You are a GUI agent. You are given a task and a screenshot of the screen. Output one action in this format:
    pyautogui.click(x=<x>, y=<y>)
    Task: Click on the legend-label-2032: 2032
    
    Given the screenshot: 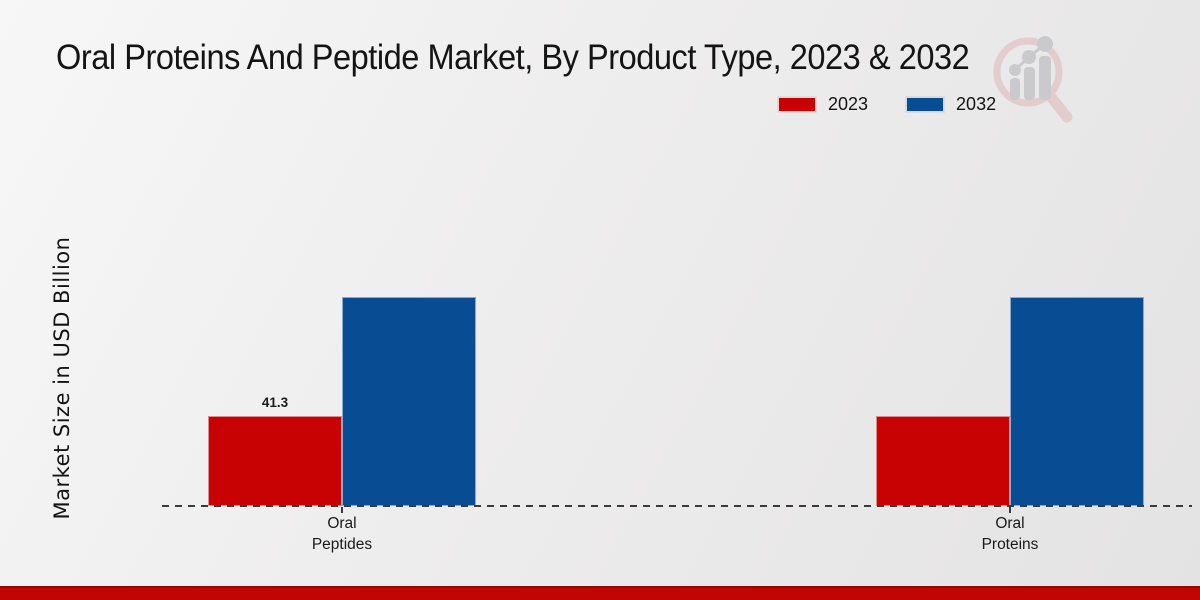 What is the action you would take?
    pyautogui.click(x=976, y=104)
    